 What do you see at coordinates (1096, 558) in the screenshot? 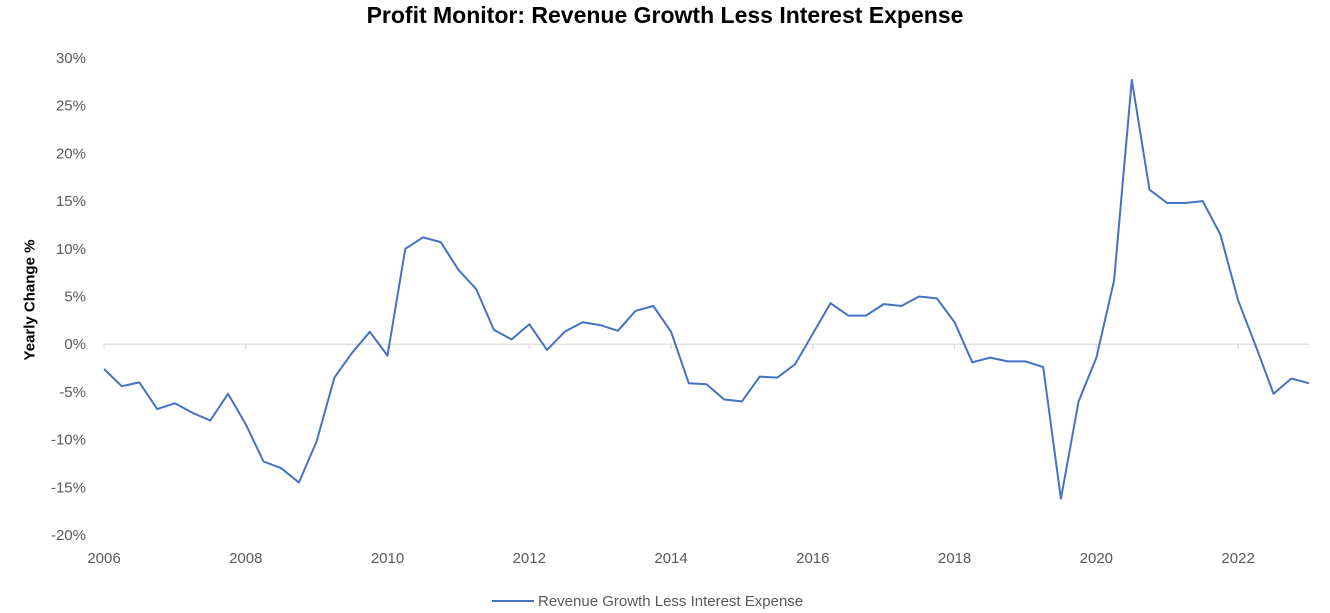
I see `x-tick-label: 2020` at bounding box center [1096, 558].